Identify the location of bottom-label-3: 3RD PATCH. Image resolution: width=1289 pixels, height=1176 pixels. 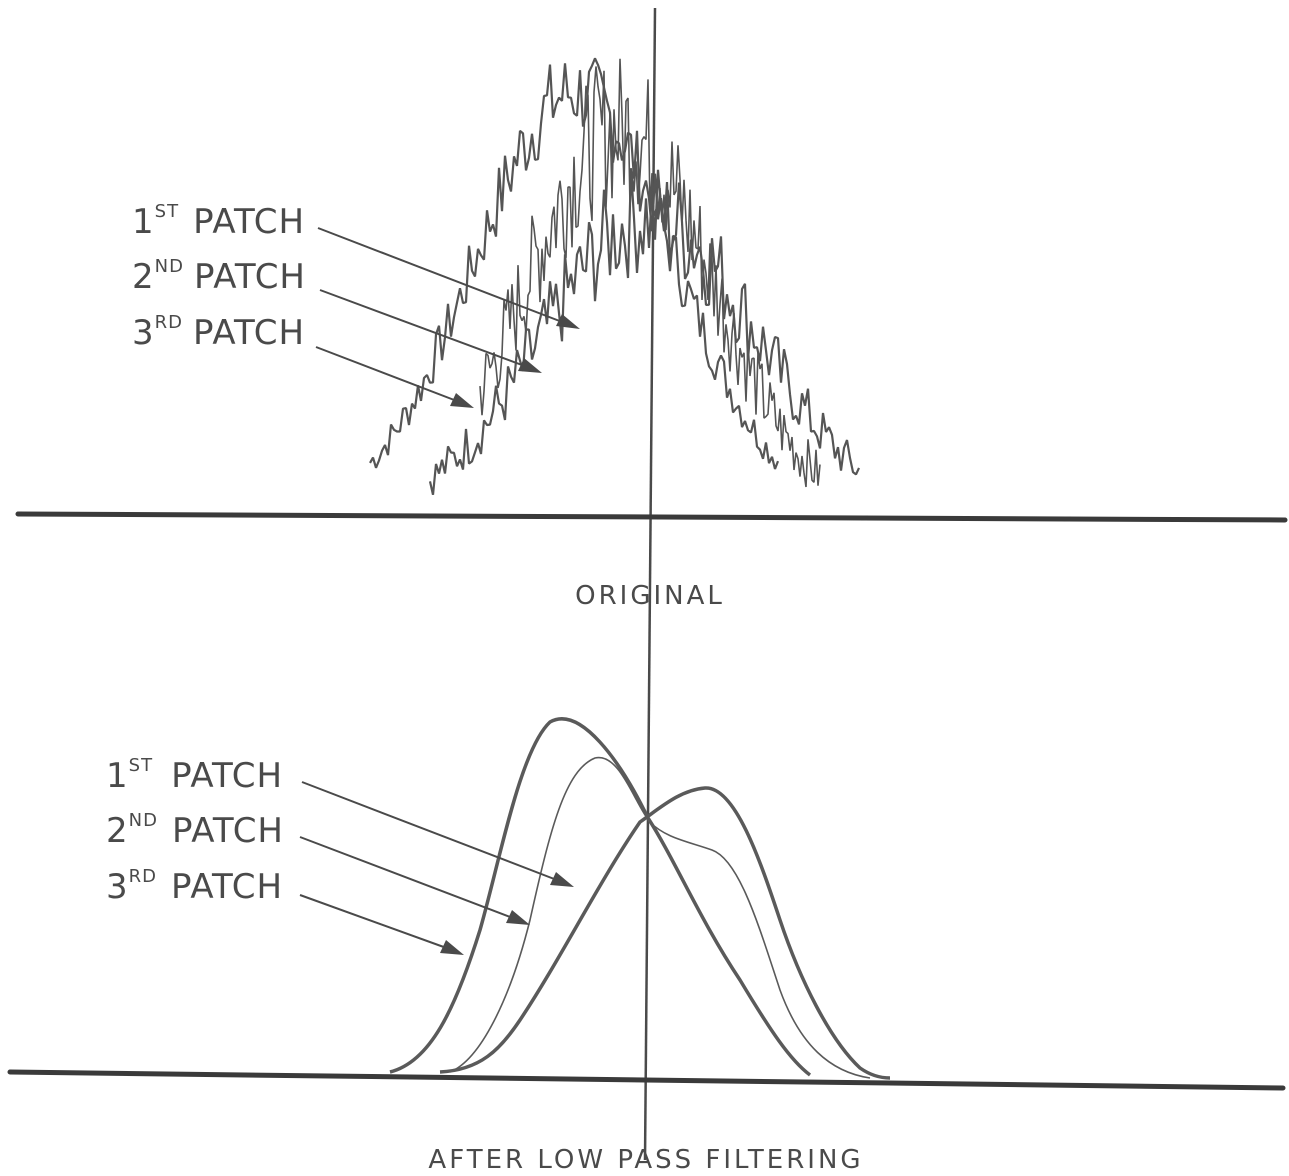
(194, 886).